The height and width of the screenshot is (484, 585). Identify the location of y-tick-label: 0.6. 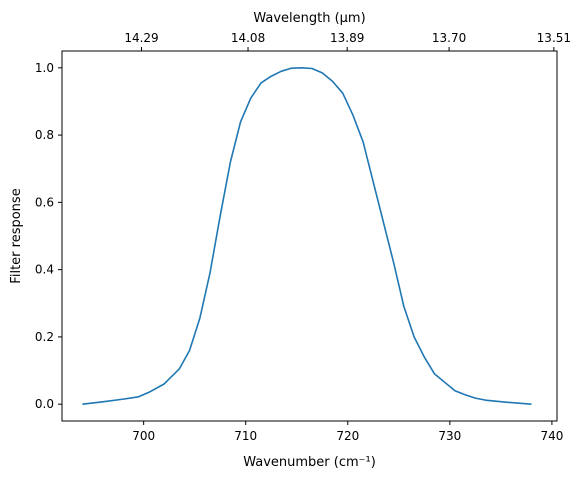
(44, 202).